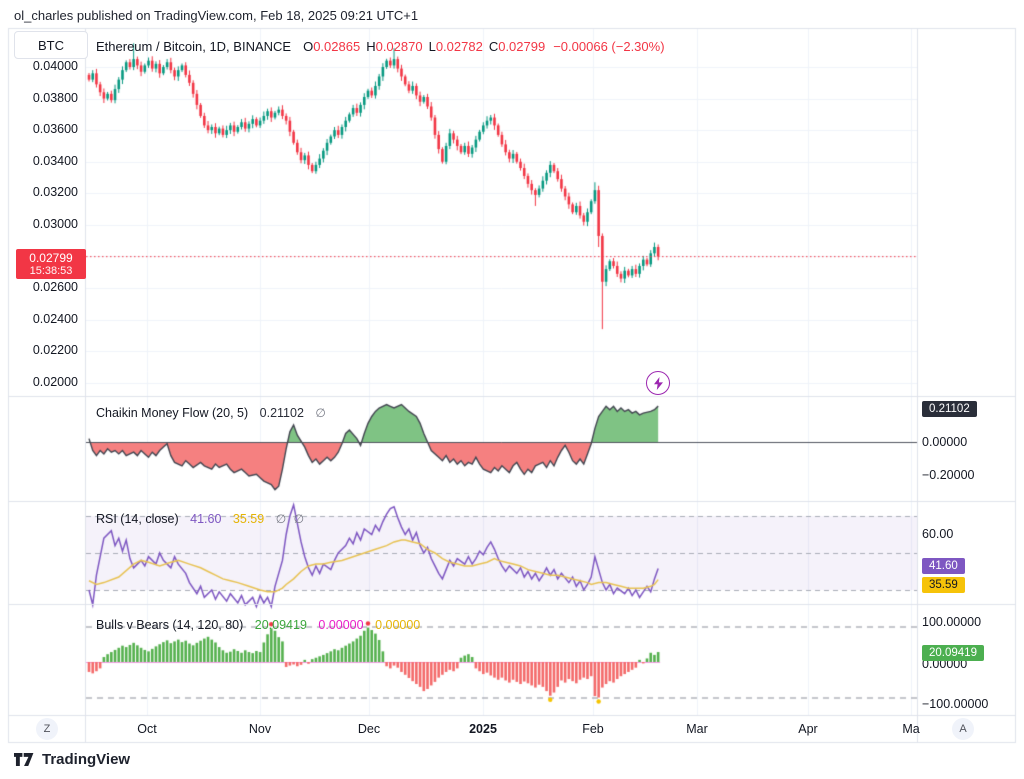 This screenshot has height=779, width=1024. I want to click on cmf-value-badge: 0.21102, so click(949, 409).